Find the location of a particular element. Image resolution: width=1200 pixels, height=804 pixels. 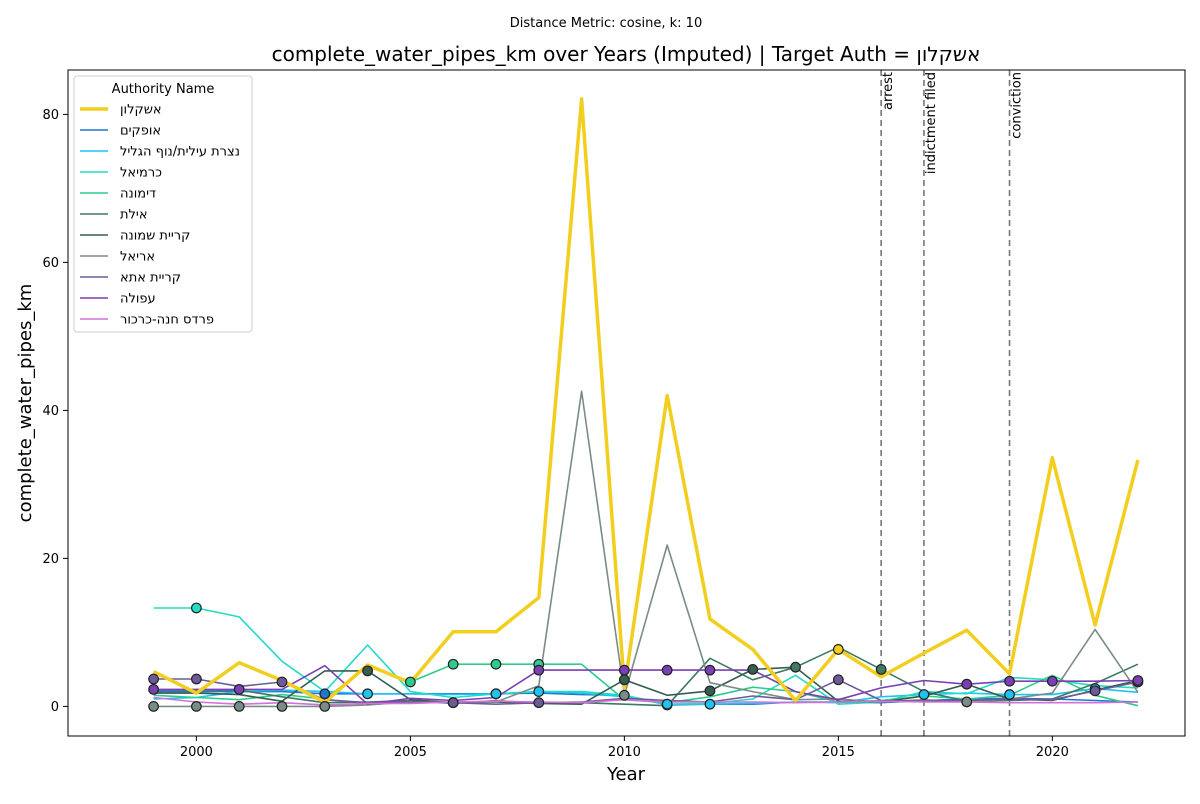

x-tick-label: 2010 is located at coordinates (624, 752).